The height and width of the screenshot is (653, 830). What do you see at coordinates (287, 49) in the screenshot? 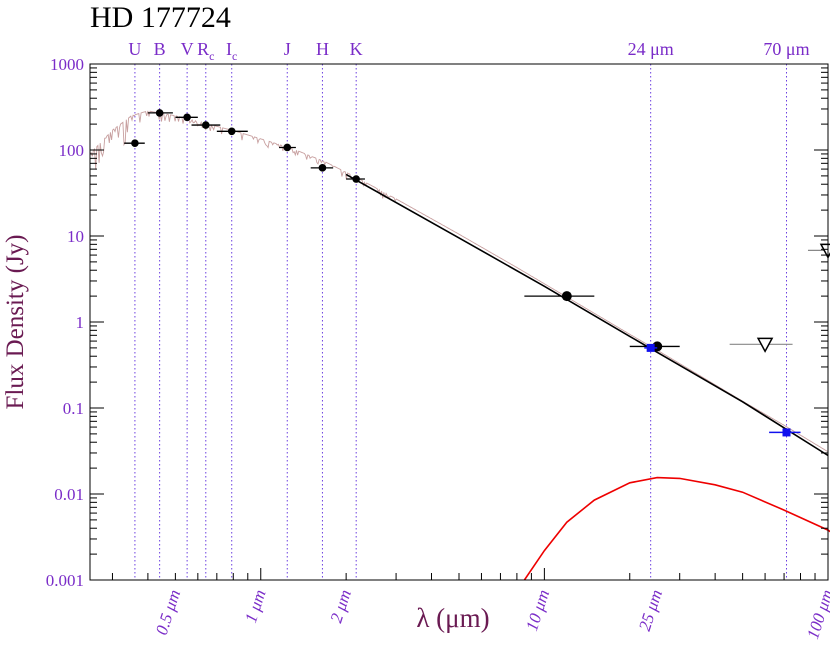
I see `band-label-5: J` at bounding box center [287, 49].